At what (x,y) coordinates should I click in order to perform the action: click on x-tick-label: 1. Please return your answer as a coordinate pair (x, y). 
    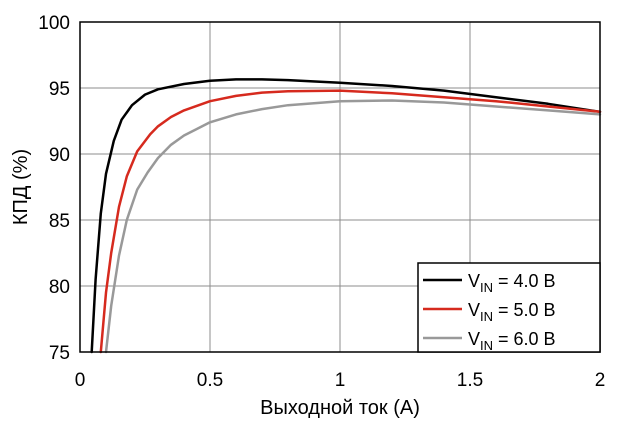
    Looking at the image, I should click on (340, 380).